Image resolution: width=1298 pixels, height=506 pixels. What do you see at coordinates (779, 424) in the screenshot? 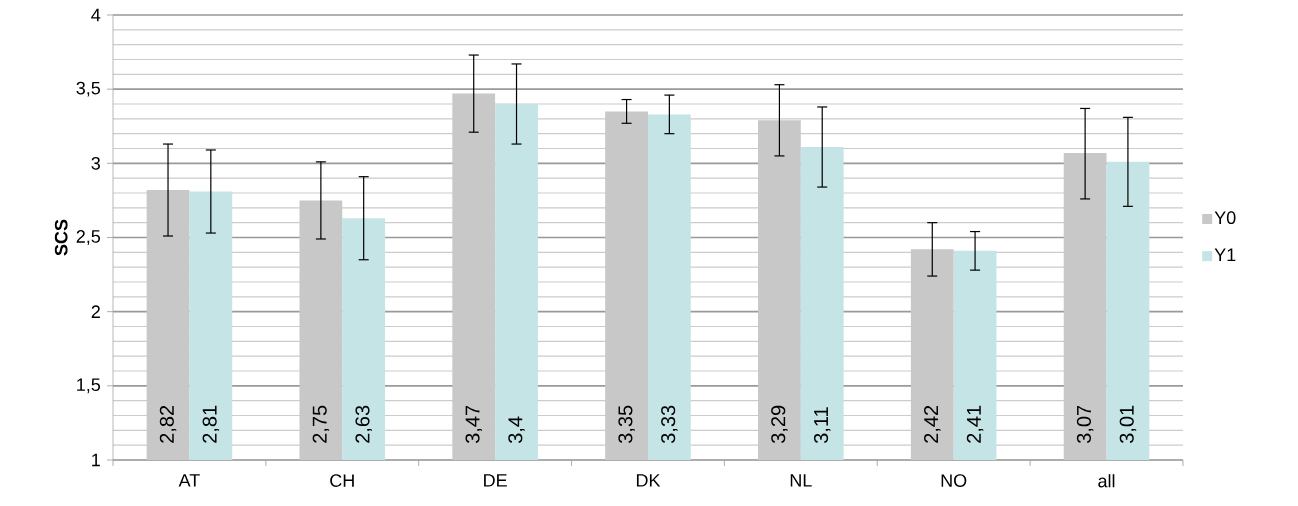
I see `data-label: 3,29` at bounding box center [779, 424].